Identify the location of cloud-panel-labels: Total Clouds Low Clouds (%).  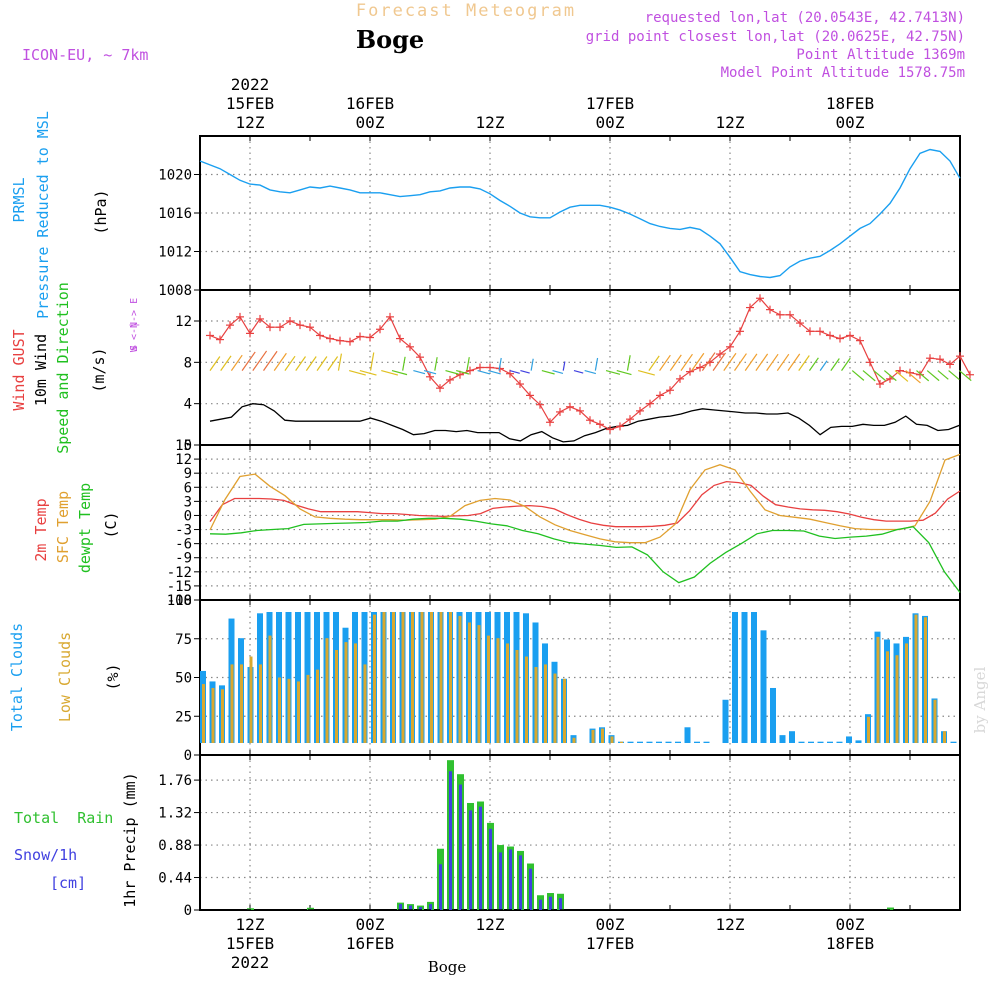
(65, 677).